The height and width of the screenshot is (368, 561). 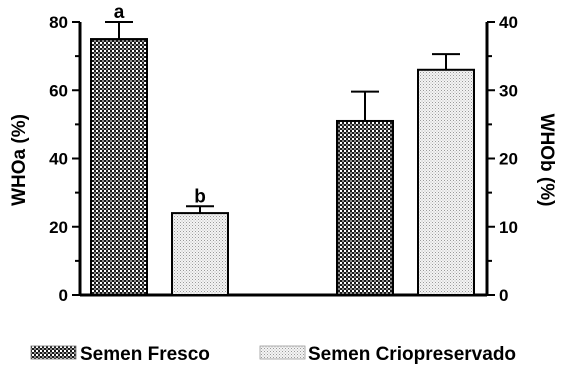 What do you see at coordinates (503, 295) in the screenshot?
I see `right-tick-label: 0` at bounding box center [503, 295].